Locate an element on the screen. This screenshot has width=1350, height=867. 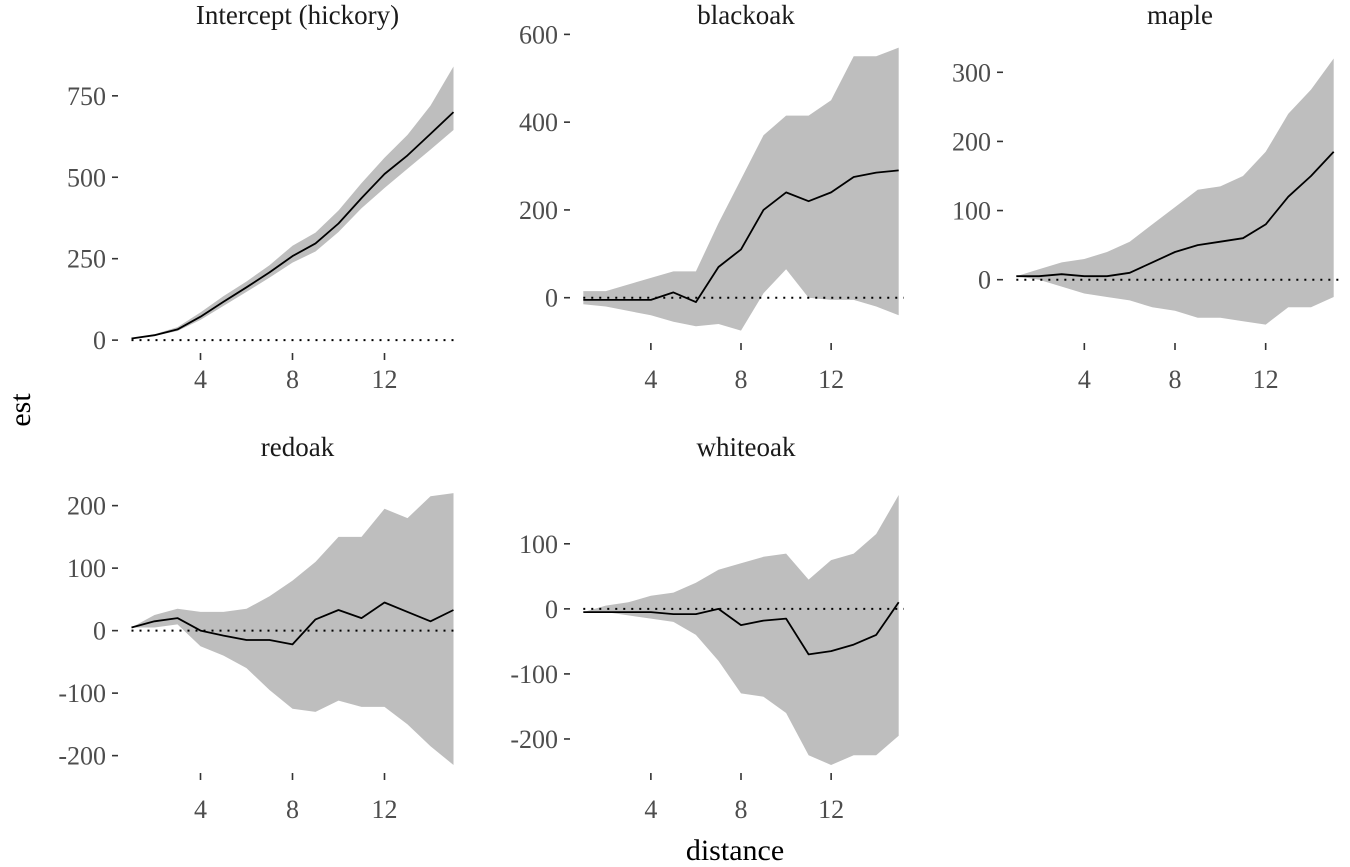
panel-0: 0 250 500 750 4 8 12 Intercept (hickory) is located at coordinates (263, 197).